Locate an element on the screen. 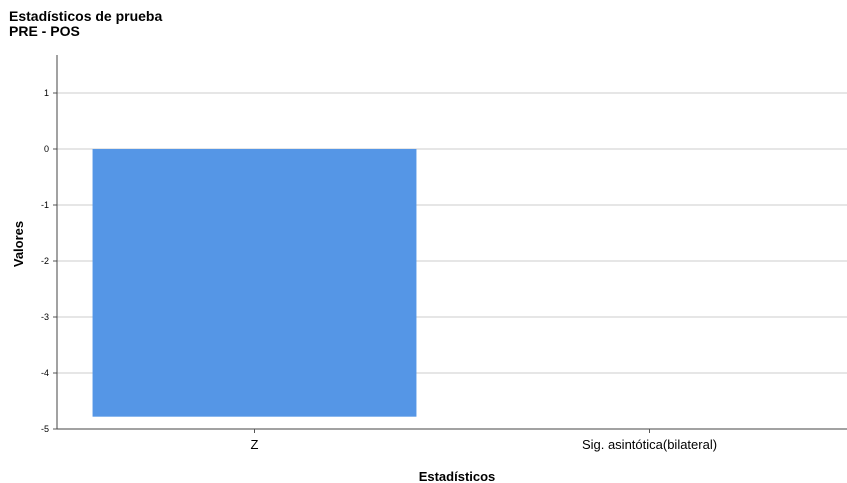 This screenshot has width=847, height=483. y-tick-label: -1 is located at coordinates (45, 205).